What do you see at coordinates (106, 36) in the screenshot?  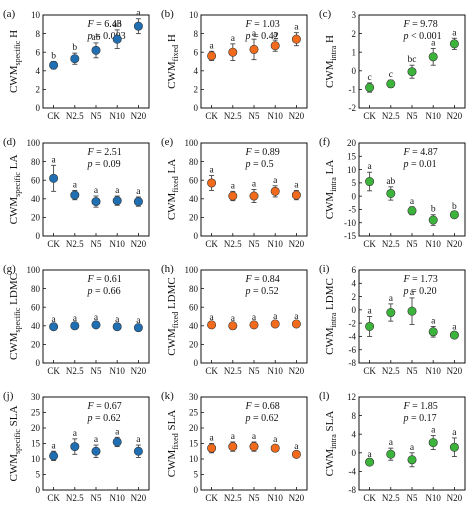 I see `stat-p: p = 0.003` at bounding box center [106, 36].